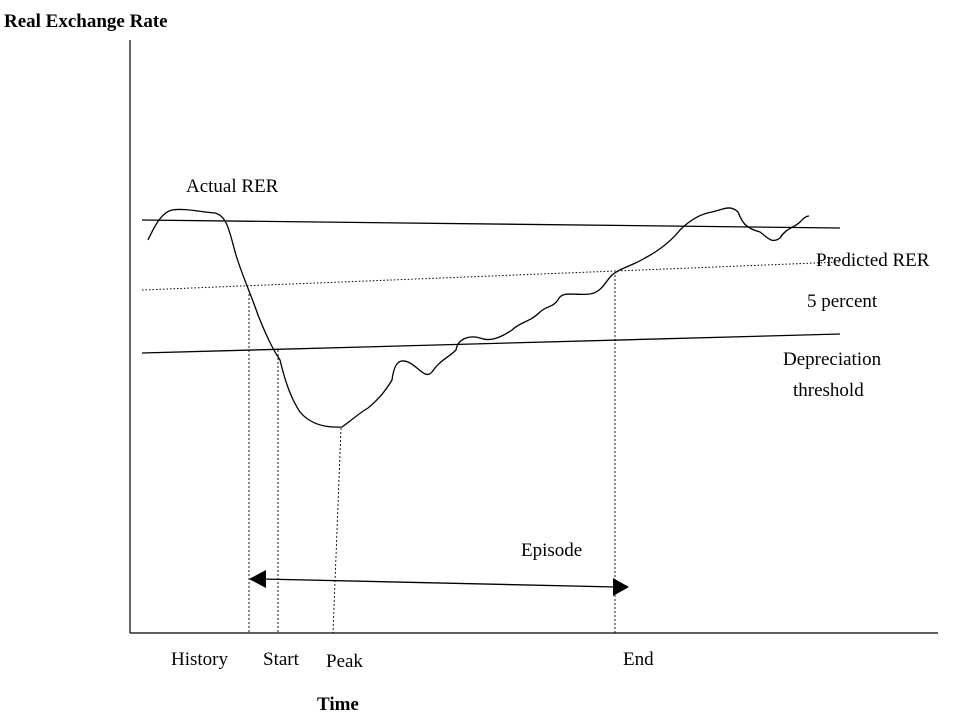  What do you see at coordinates (200, 659) in the screenshot?
I see `marker-label: History` at bounding box center [200, 659].